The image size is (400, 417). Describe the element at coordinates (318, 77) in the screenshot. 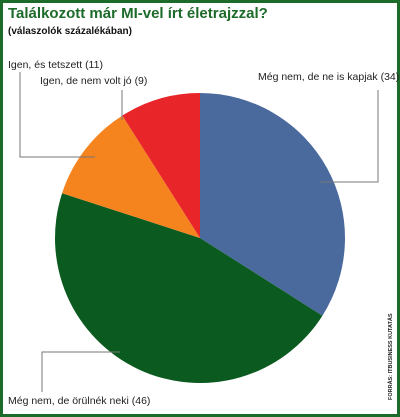

I see `slice-name: Még nem, de ne is kapjak` at that location.